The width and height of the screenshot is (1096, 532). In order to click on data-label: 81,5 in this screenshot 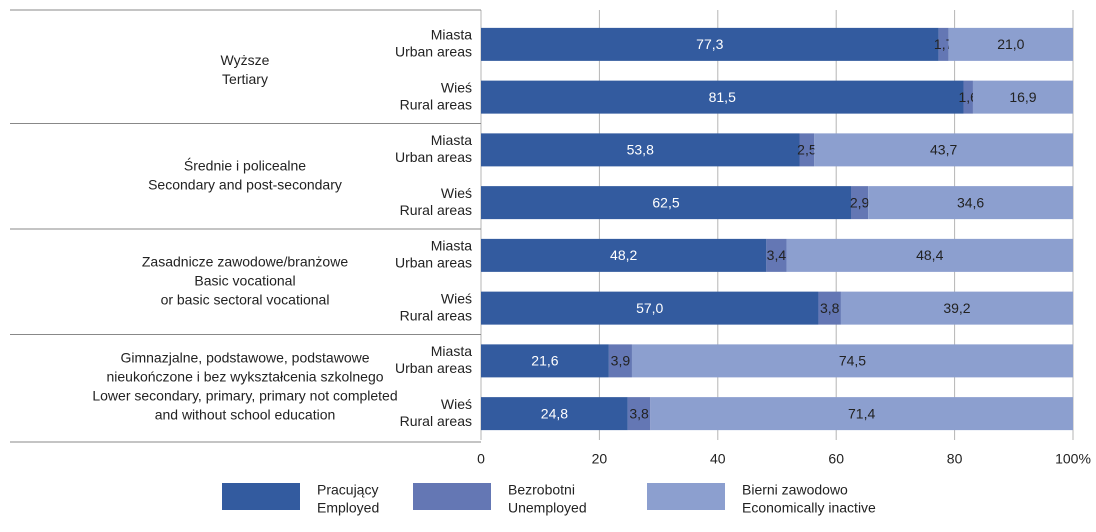, I will do `click(722, 97)`.